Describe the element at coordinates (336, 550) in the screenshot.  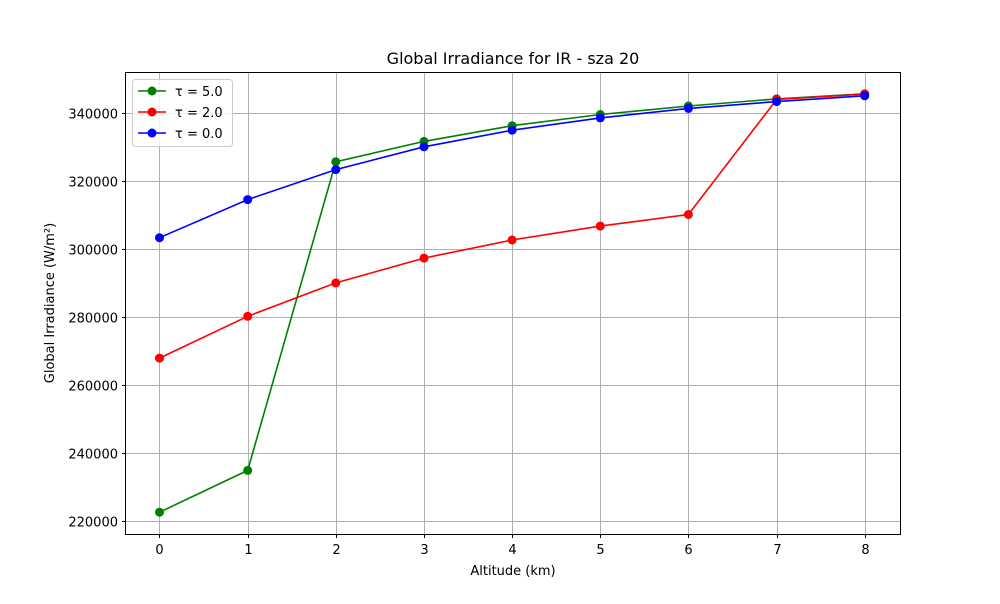
I see `x-tick-label: 2` at that location.